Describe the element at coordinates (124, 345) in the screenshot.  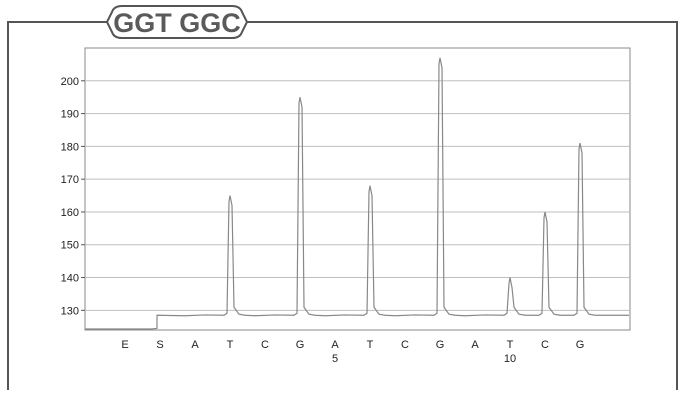
I see `x-tick-label: E` at that location.